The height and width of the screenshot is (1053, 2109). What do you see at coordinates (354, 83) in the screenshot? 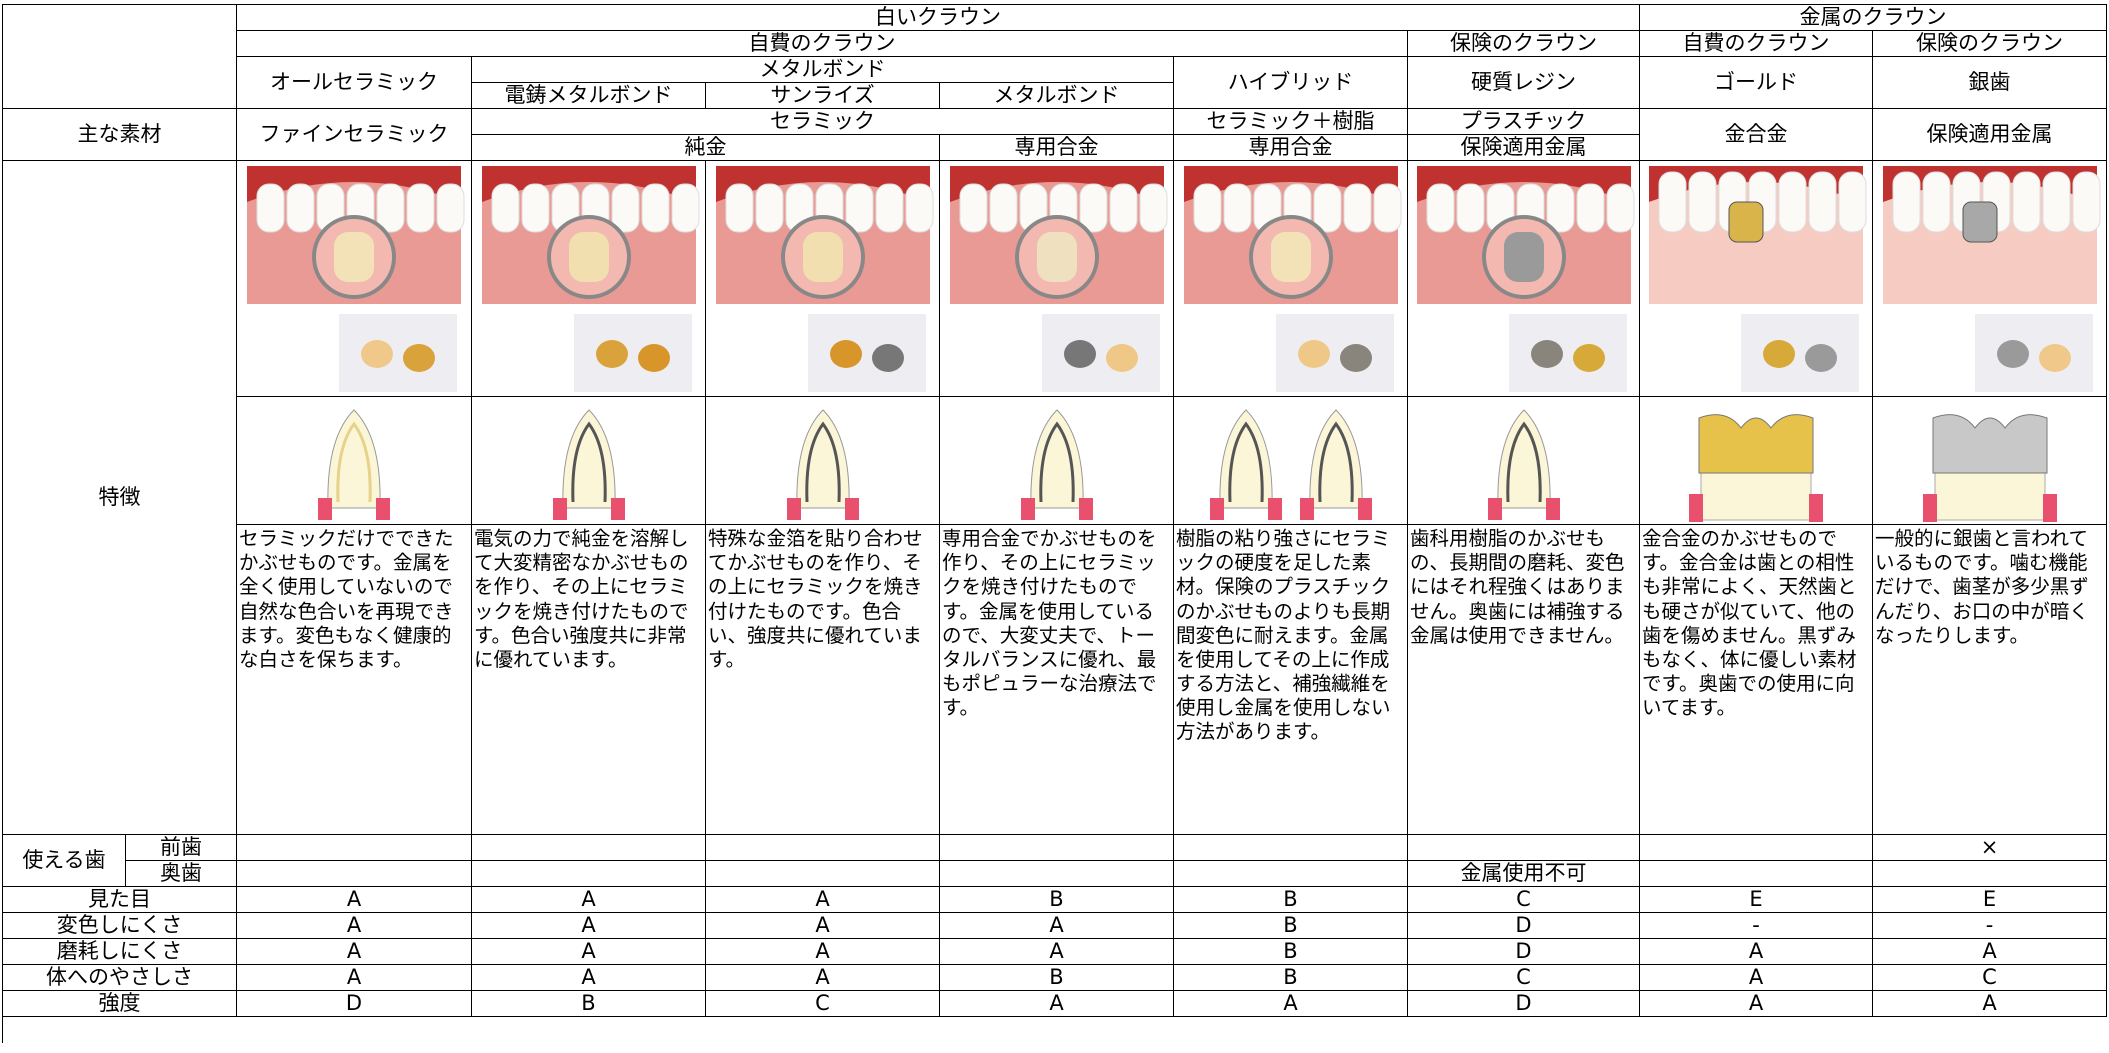
I see `crown-name: オールセラミック` at bounding box center [354, 83].